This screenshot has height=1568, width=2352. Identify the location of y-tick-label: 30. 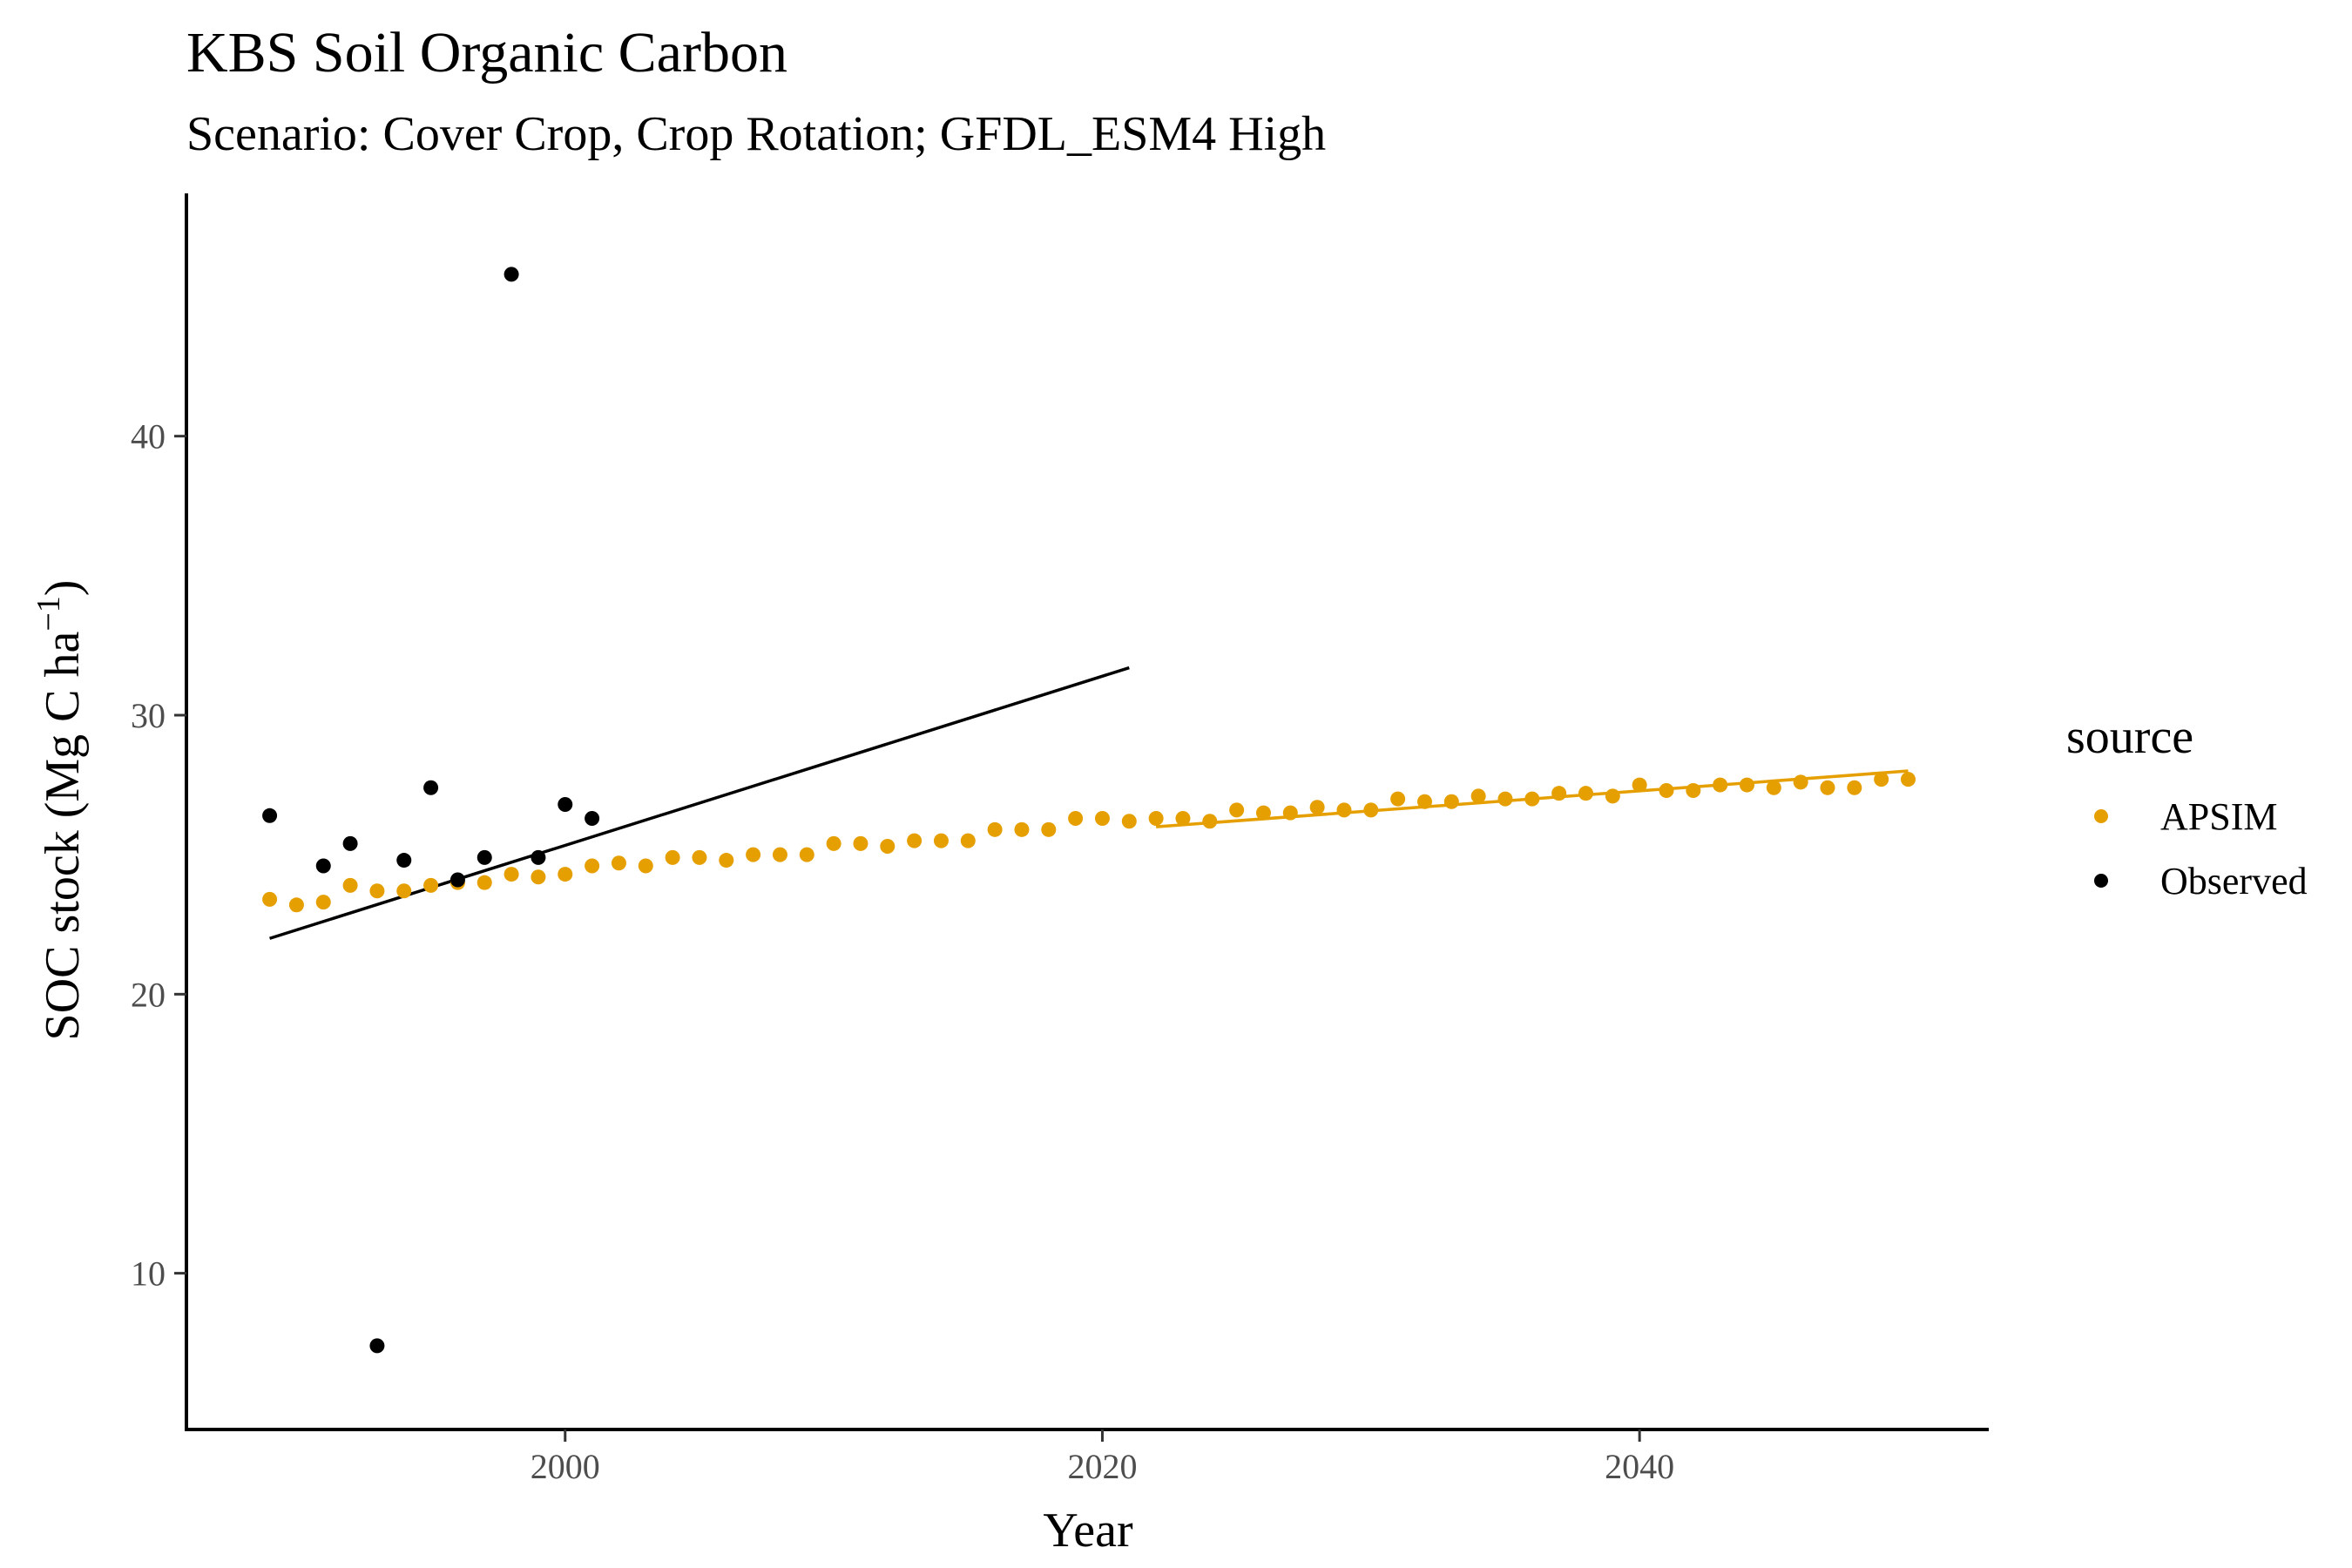
(148, 716).